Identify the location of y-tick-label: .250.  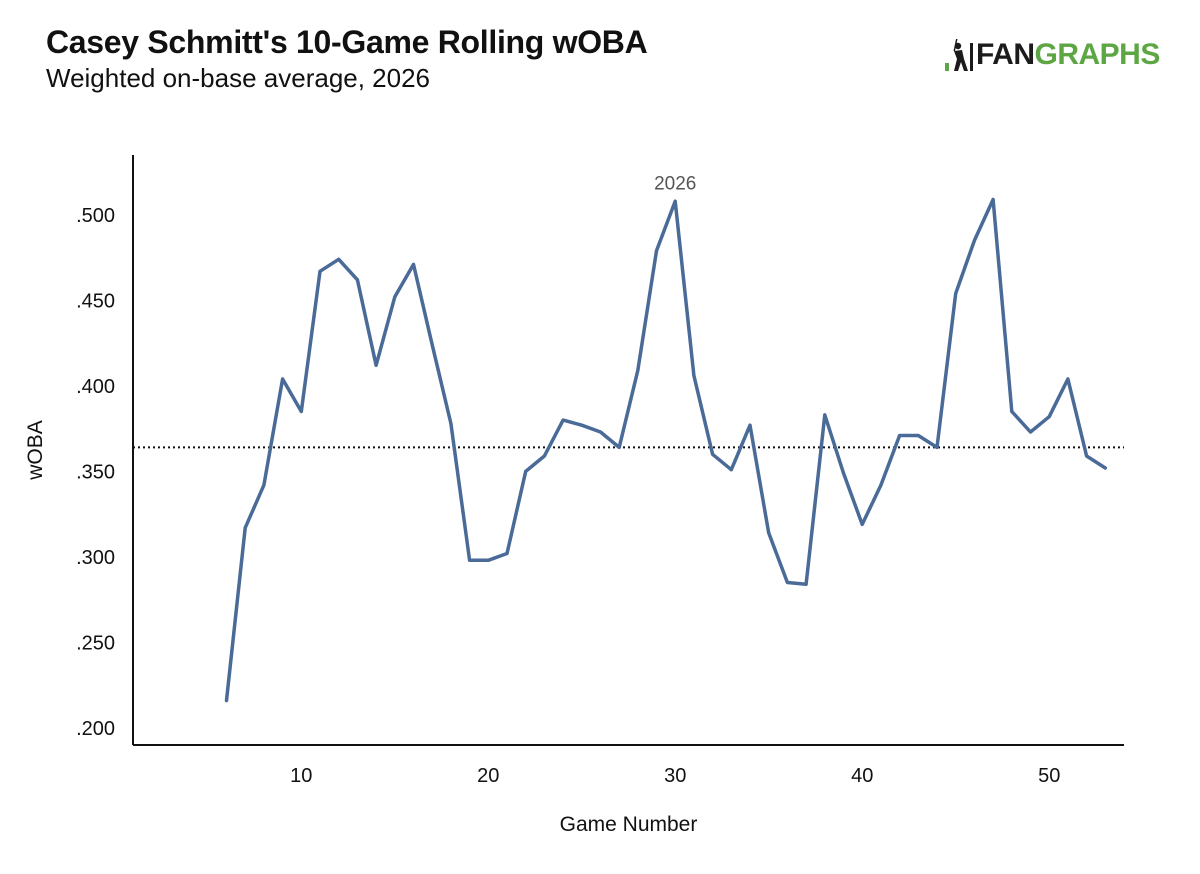
(95, 643).